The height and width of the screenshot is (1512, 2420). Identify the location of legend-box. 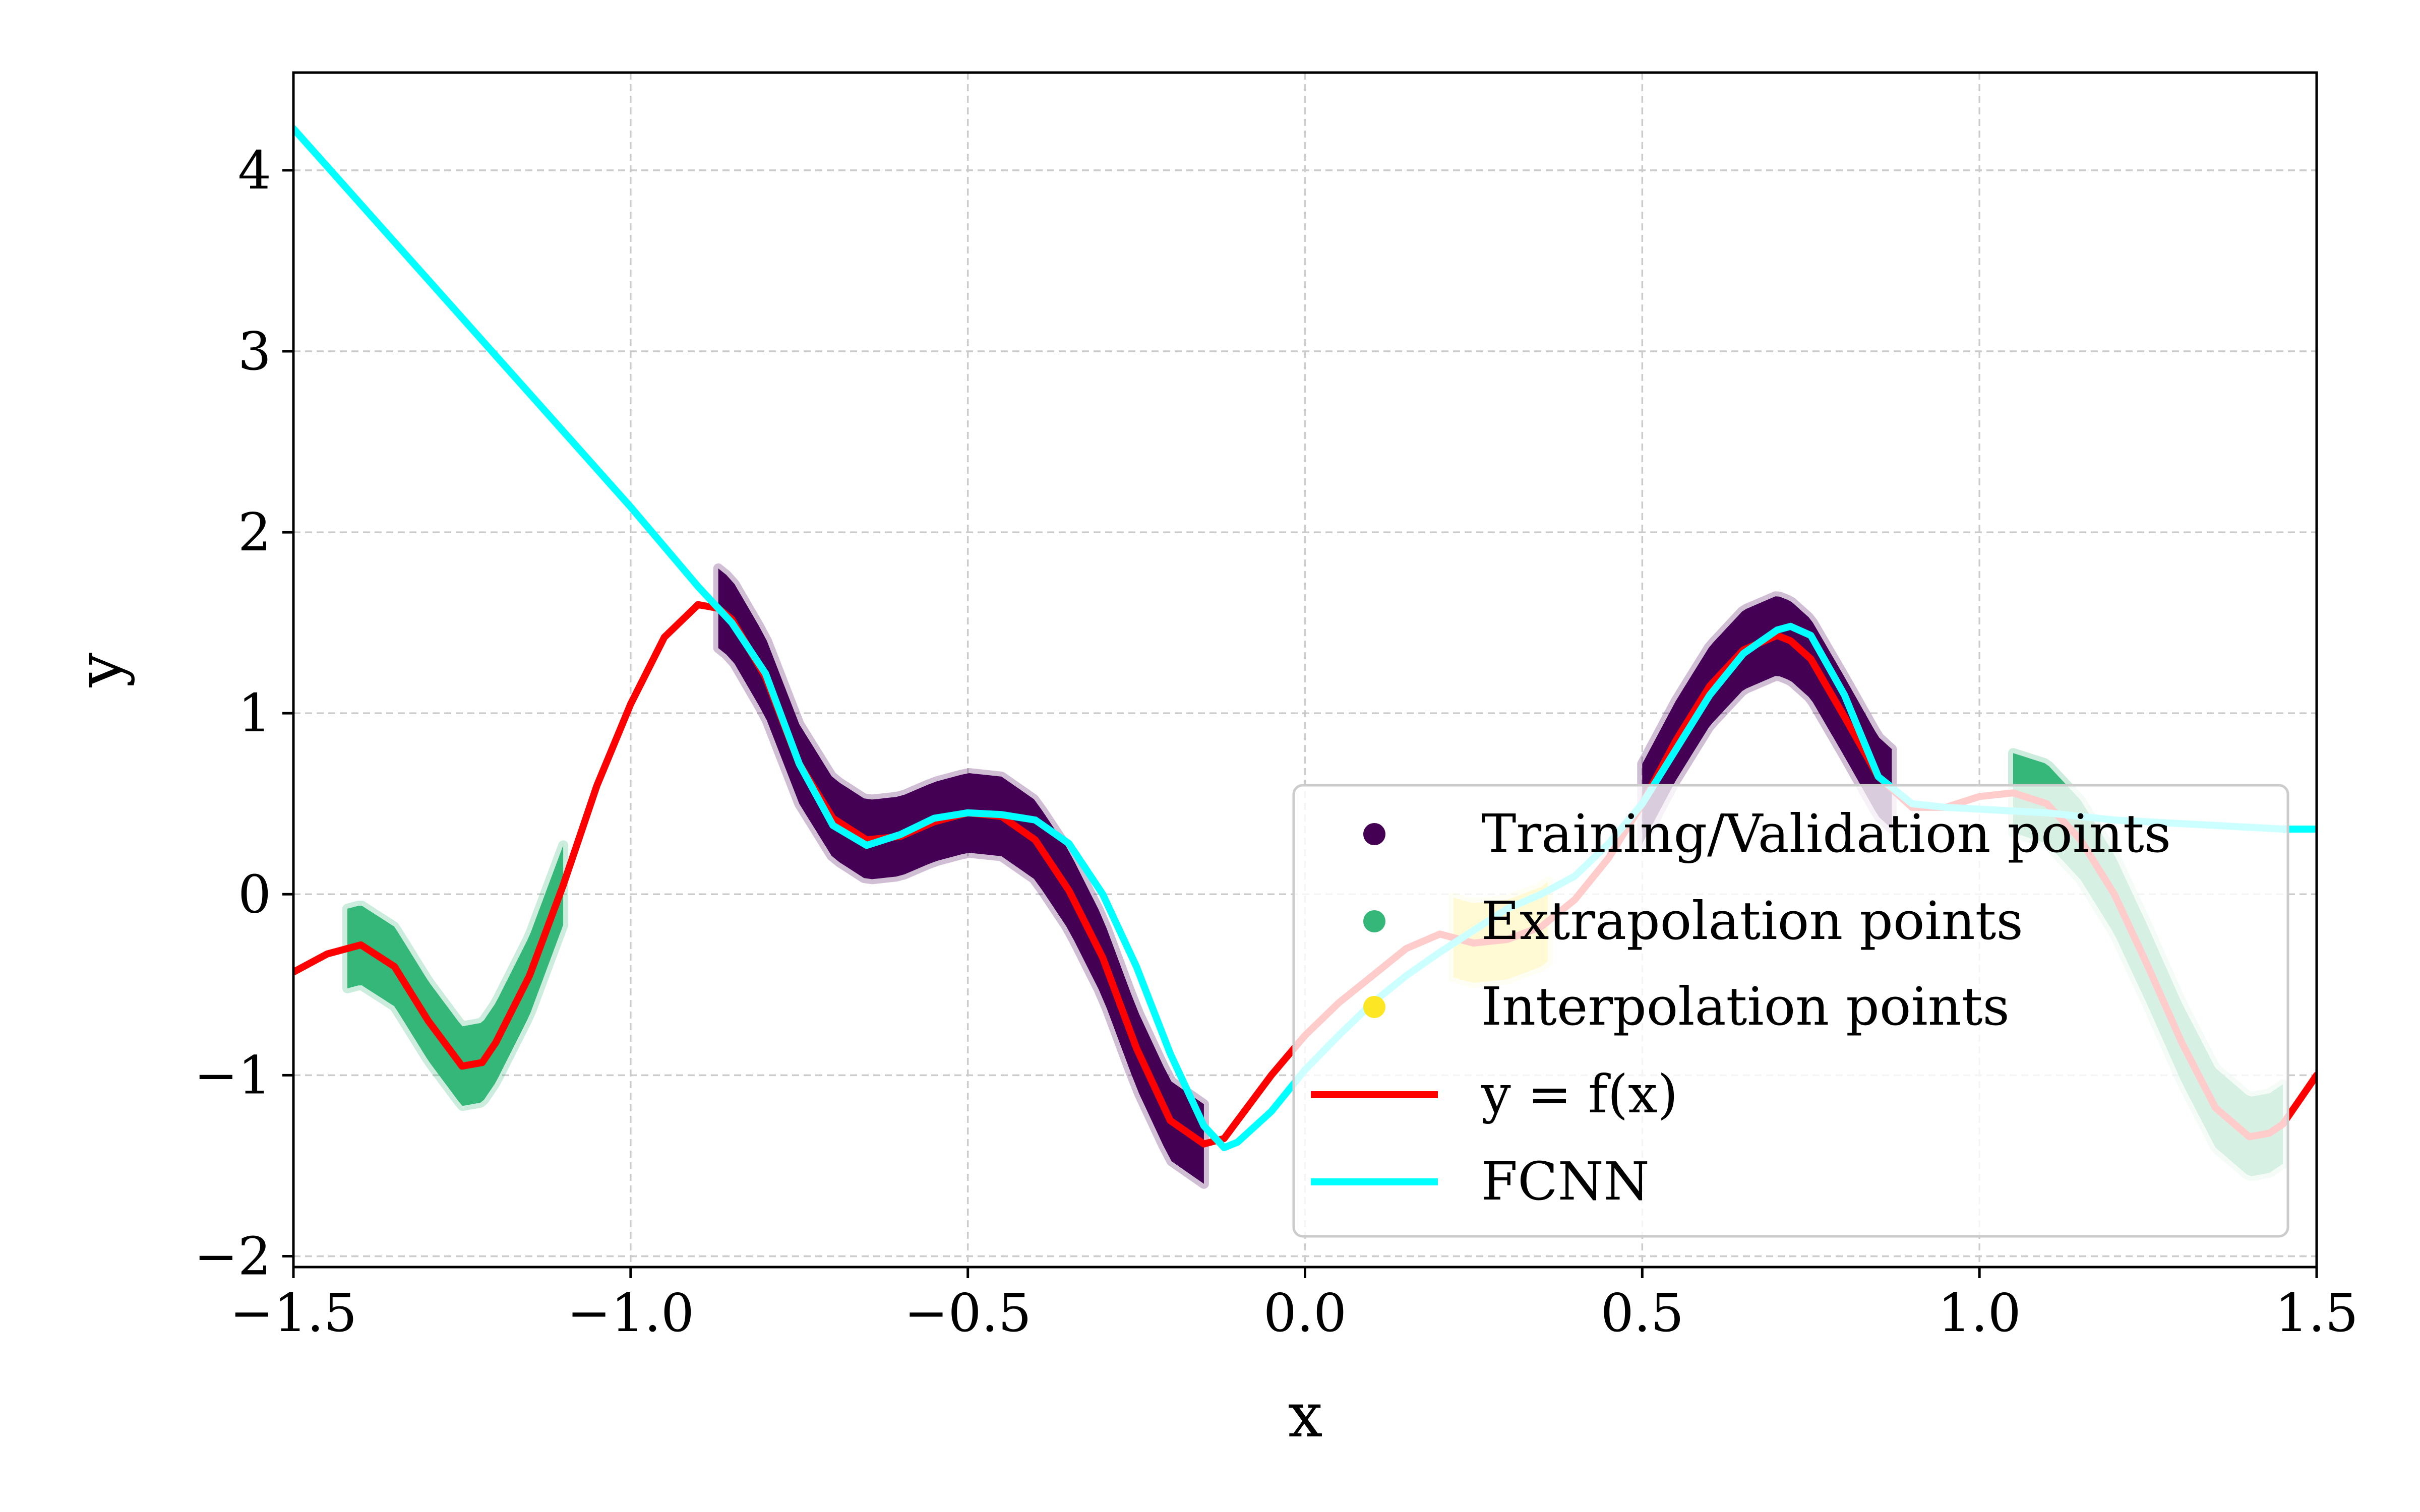
(1790, 1011).